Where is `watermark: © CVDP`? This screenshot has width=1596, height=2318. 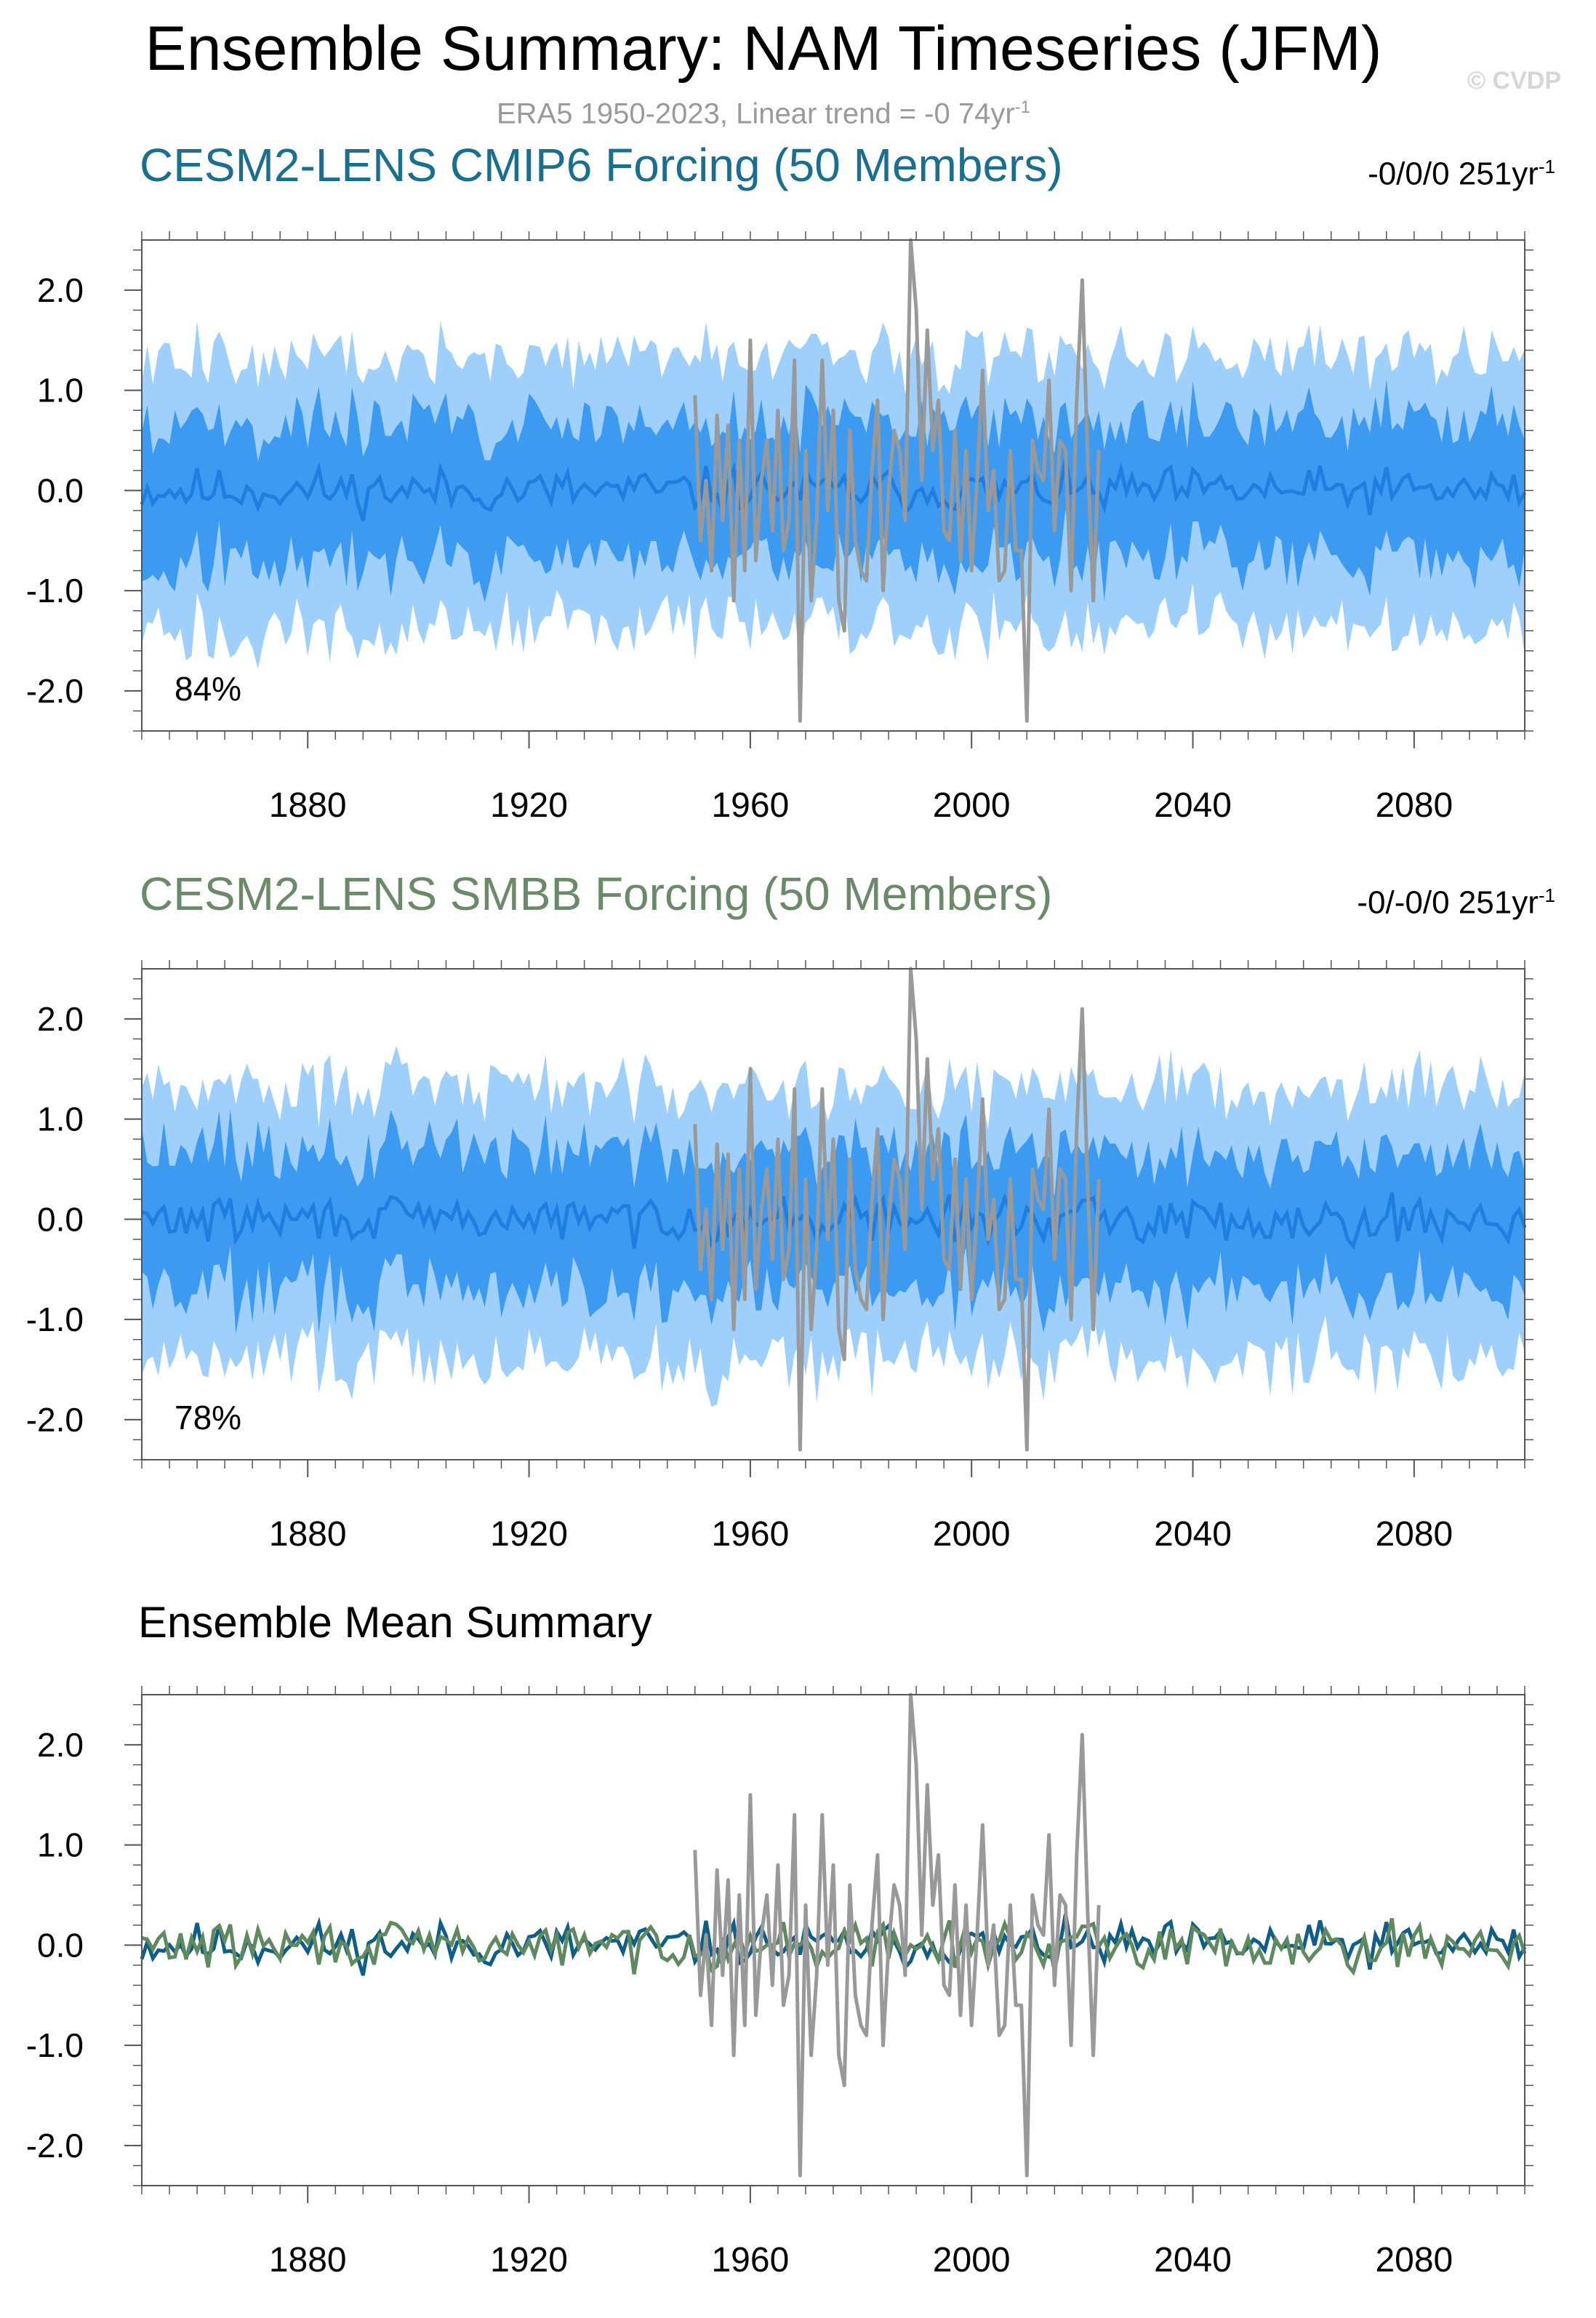
watermark: © CVDP is located at coordinates (1514, 81).